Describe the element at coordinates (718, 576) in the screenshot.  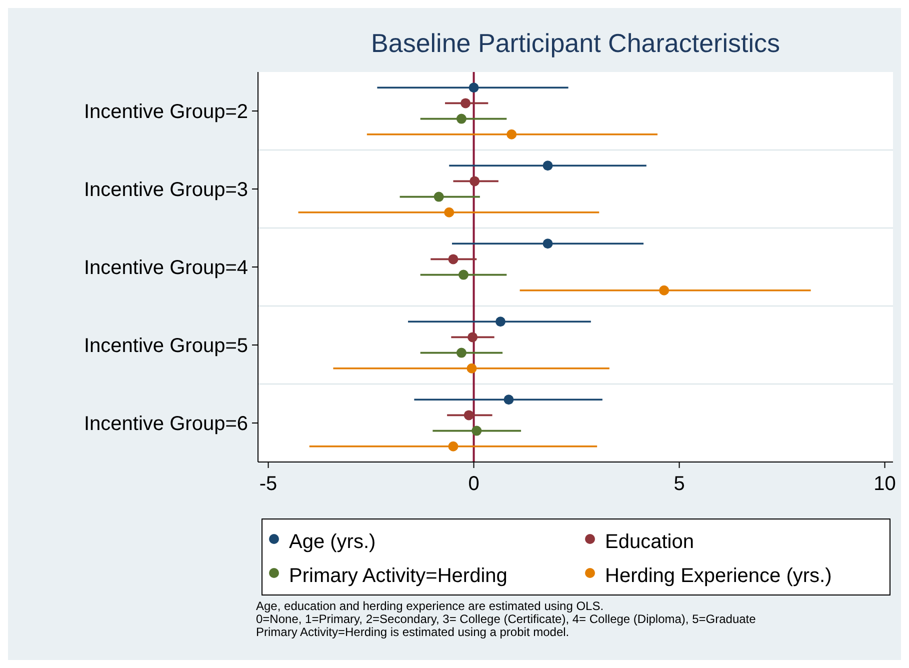
I see `legend-label: Herding Experience (yrs.)` at that location.